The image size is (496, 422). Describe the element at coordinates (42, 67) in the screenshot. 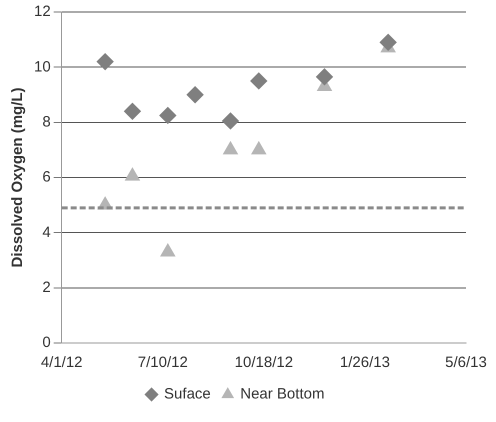

I see `y-tick-label: 10` at that location.